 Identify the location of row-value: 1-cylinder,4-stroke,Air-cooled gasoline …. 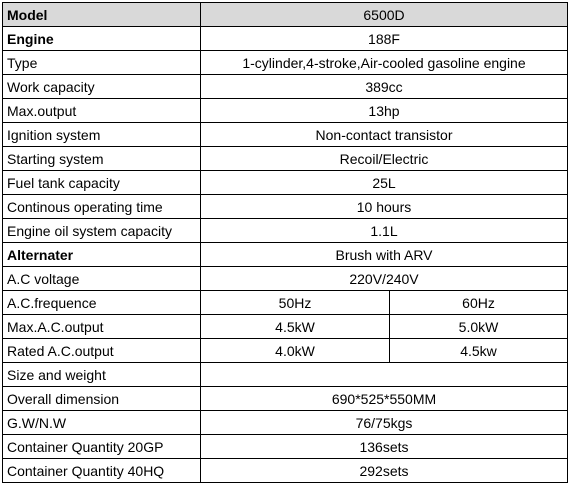
(384, 62).